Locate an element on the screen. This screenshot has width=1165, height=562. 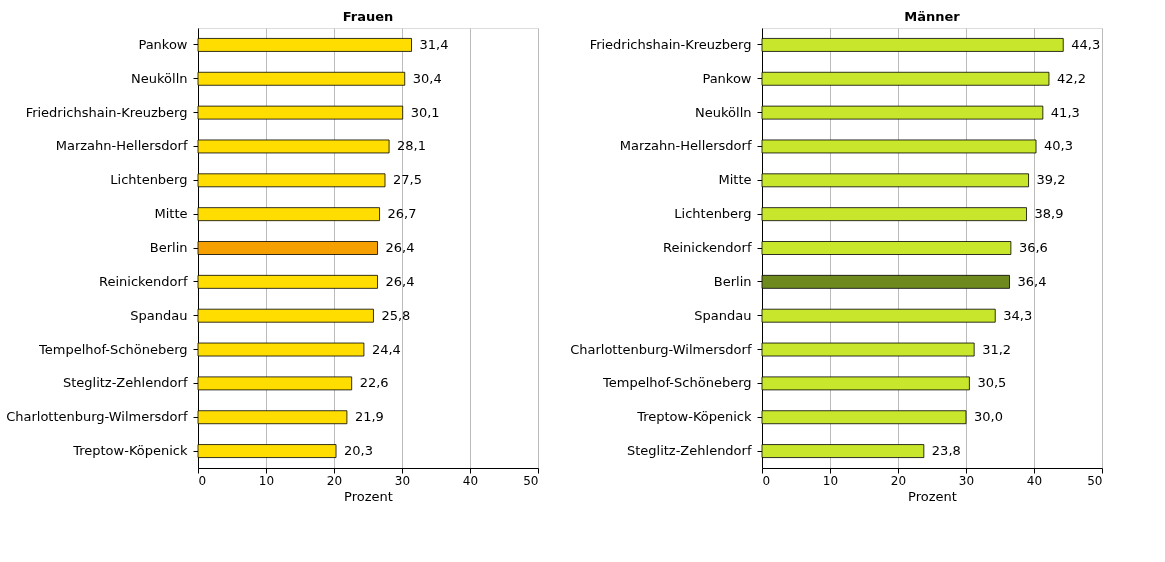
data-label: 36,4 is located at coordinates (1032, 281).